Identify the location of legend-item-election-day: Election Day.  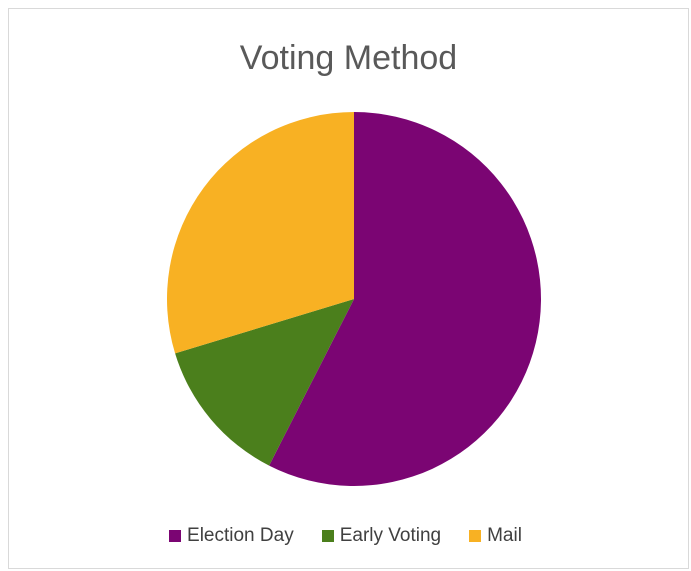
(231, 536).